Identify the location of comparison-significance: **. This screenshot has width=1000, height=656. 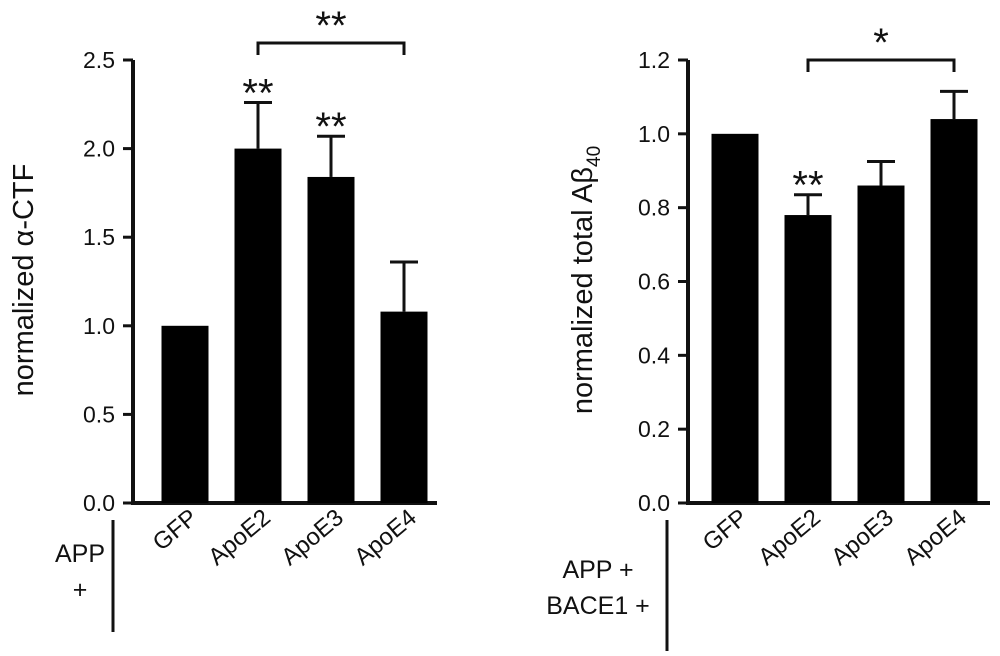
(330, 26).